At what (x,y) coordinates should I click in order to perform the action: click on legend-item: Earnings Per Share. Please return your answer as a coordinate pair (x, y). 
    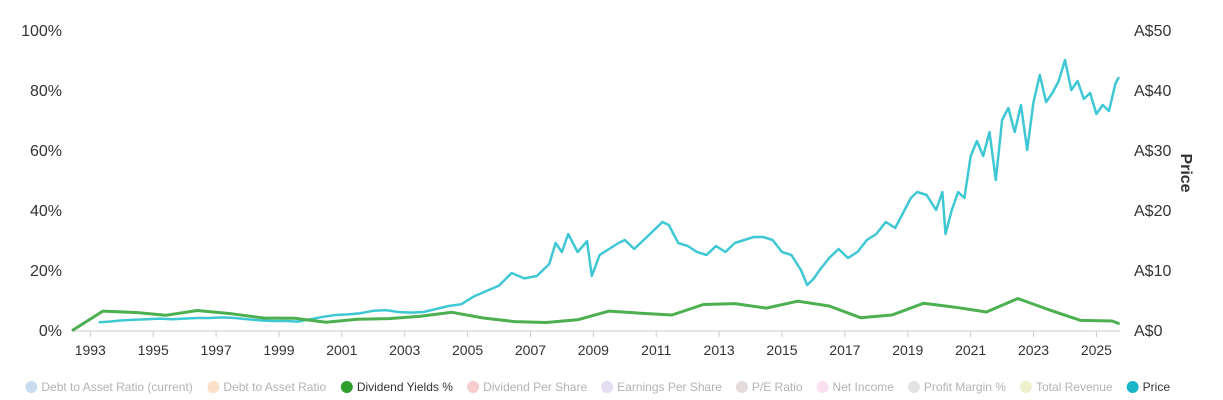
    Looking at the image, I should click on (661, 387).